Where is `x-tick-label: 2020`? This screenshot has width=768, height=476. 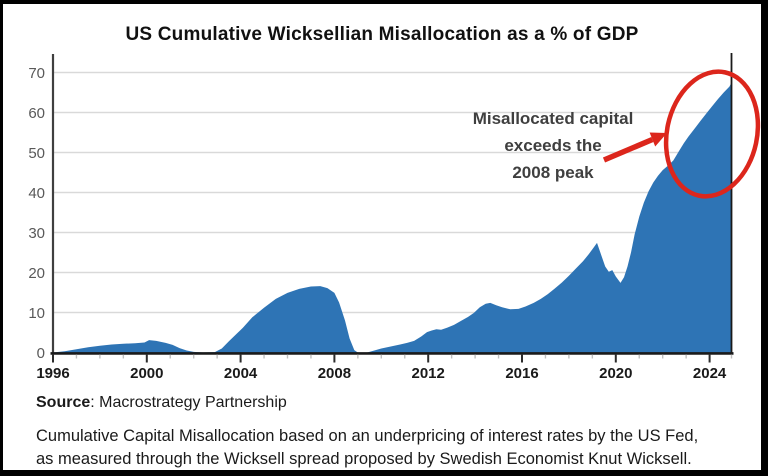
x-tick-label: 2020 is located at coordinates (615, 373).